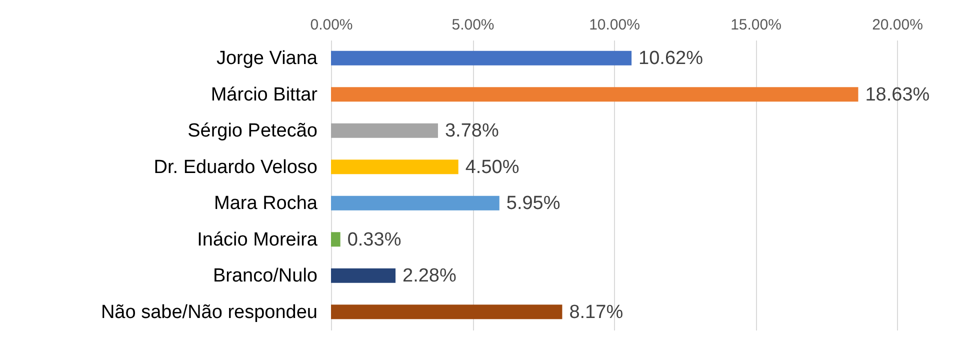 Image resolution: width=962 pixels, height=345 pixels. Describe the element at coordinates (374, 239) in the screenshot. I see `data-label: 0.33%` at that location.